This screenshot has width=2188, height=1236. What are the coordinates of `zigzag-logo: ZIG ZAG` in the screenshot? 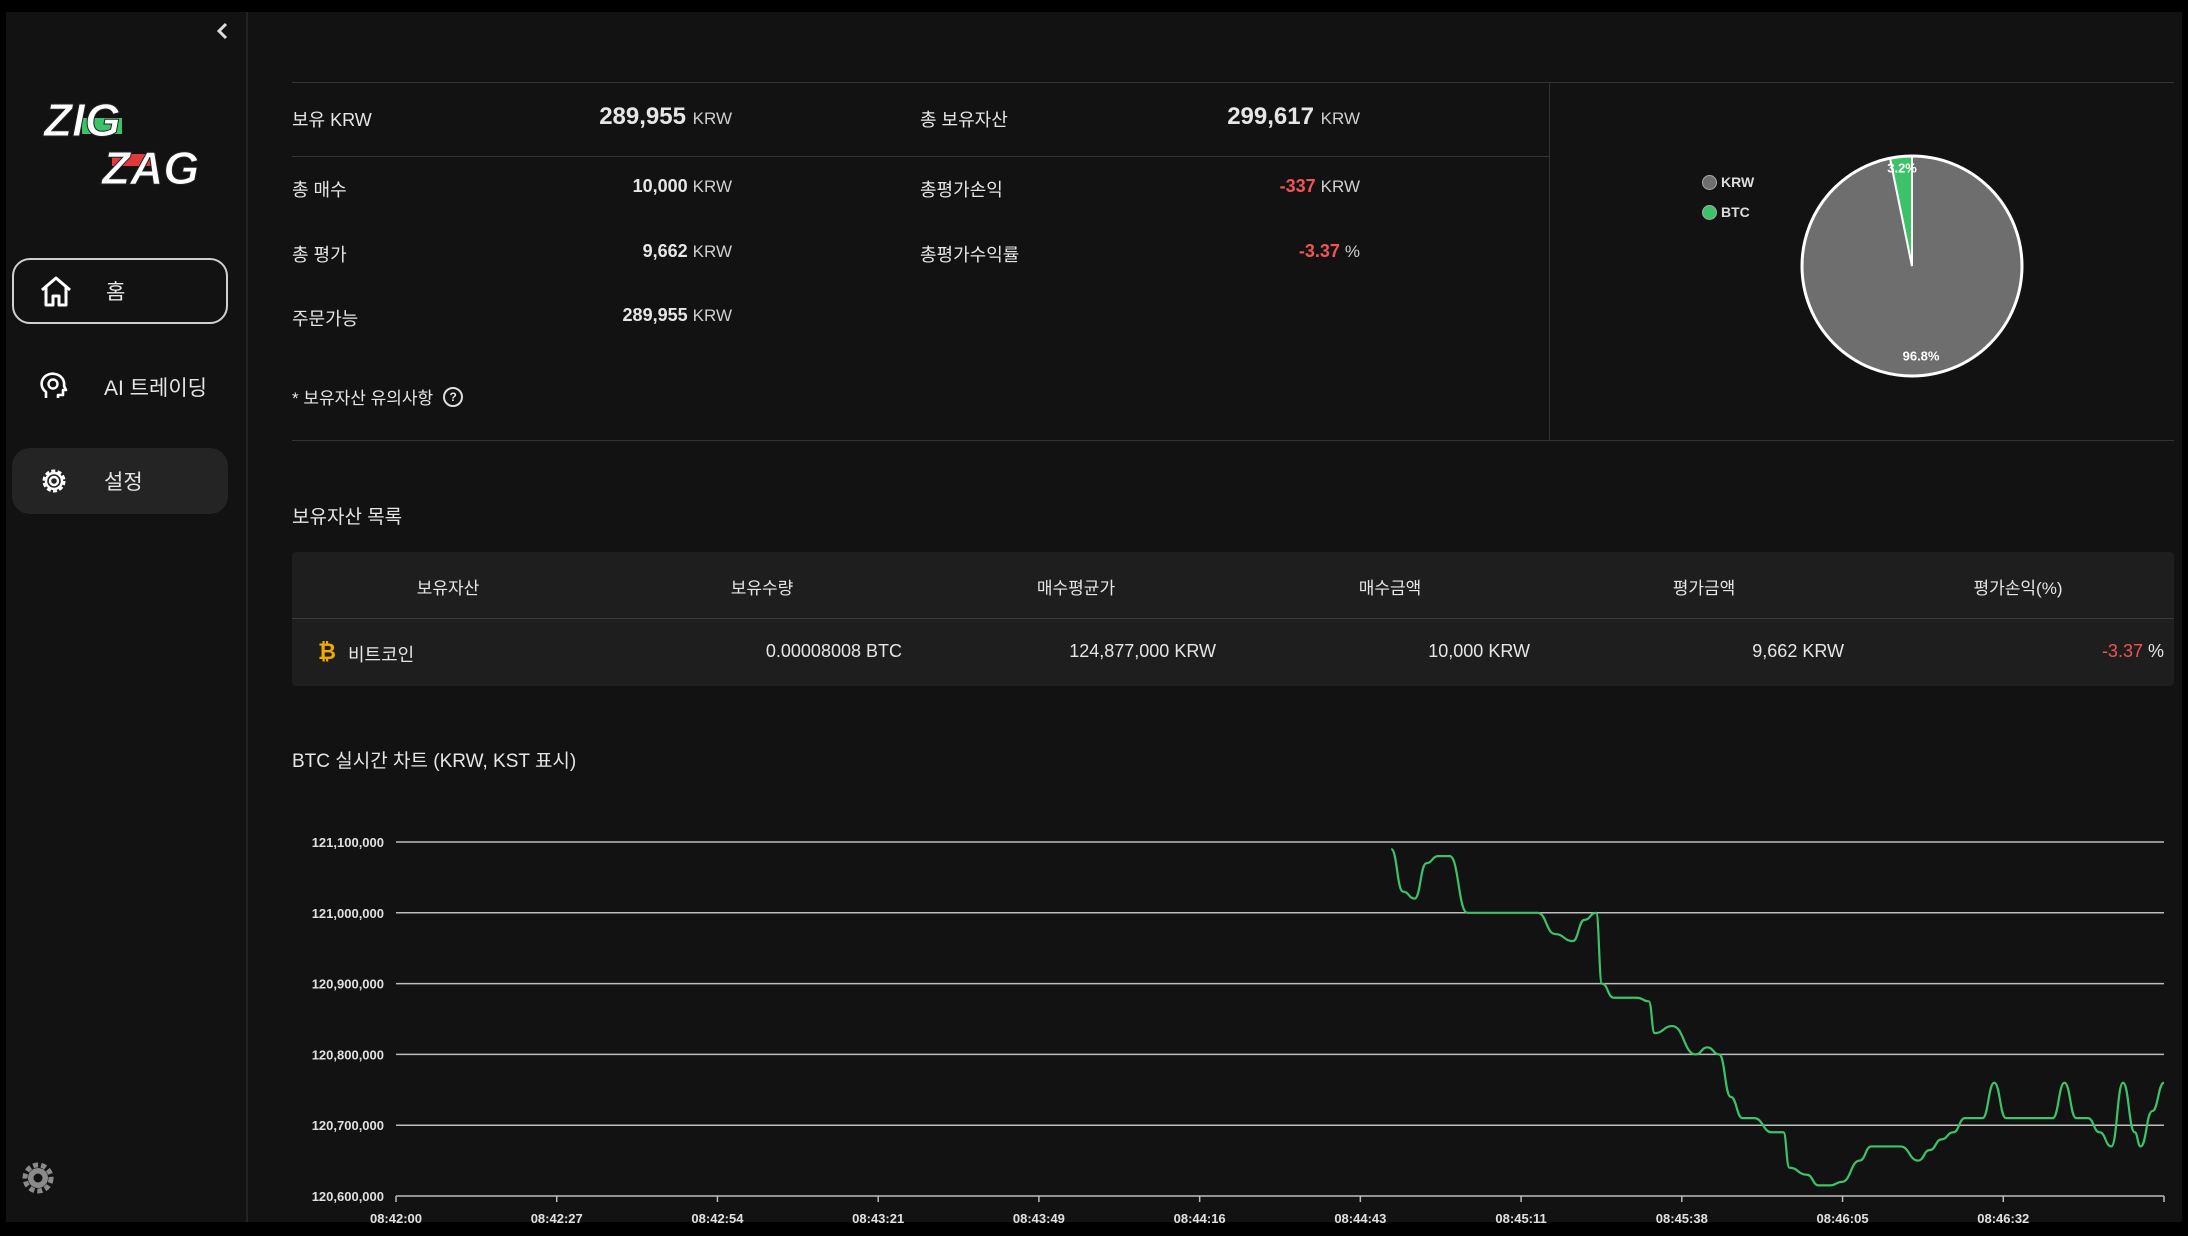 It's located at (132, 143).